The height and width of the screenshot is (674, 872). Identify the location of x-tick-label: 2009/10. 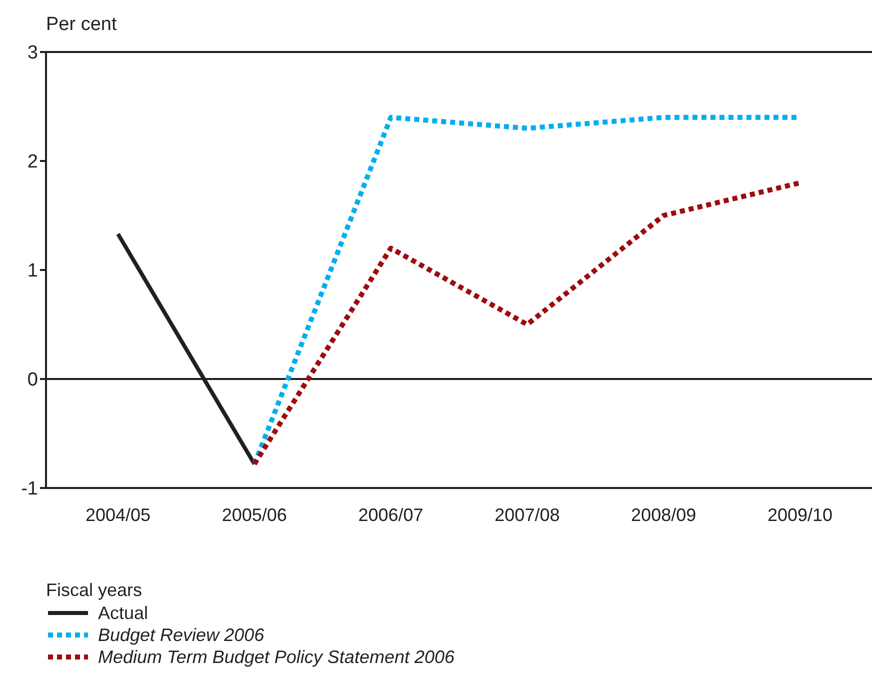
(800, 514).